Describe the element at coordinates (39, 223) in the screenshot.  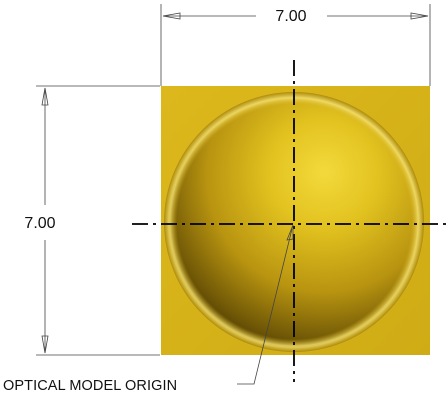
I see `height-dimension-label: 7.00` at that location.